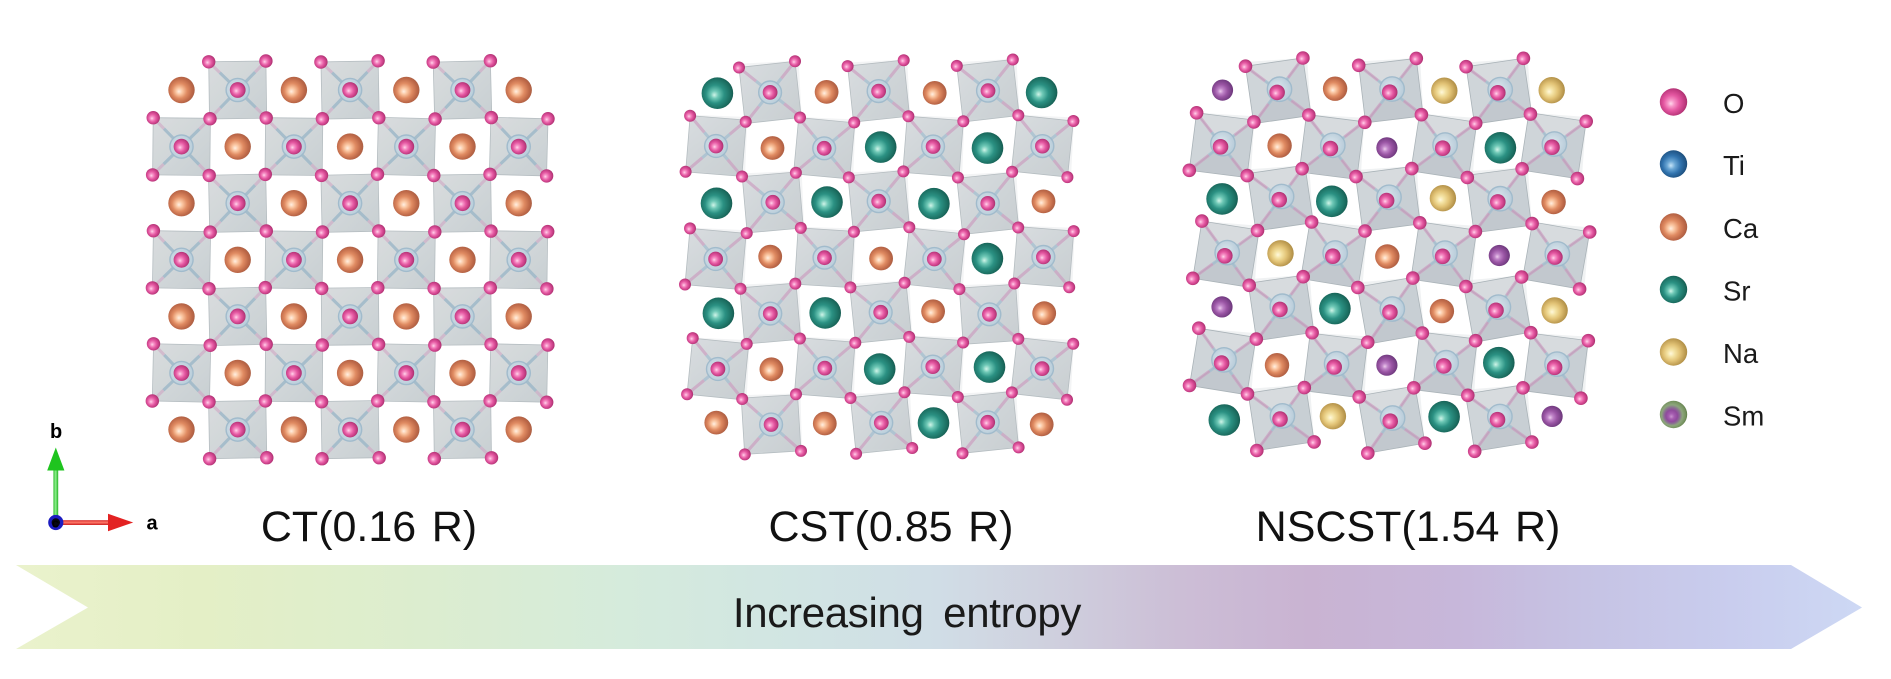 This screenshot has width=1891, height=679. Describe the element at coordinates (907, 612) in the screenshot. I see `svg-text: Increasing entropy` at that location.